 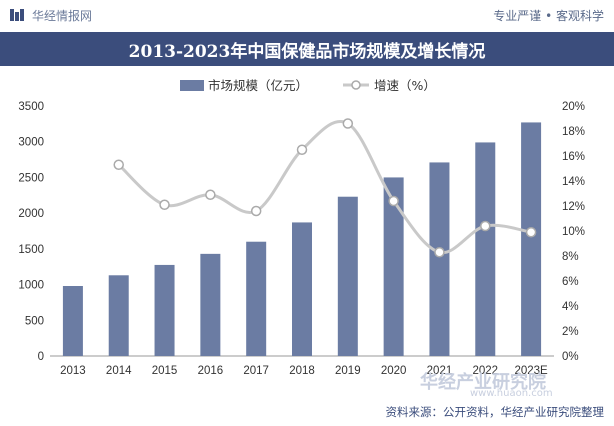 What do you see at coordinates (118, 315) in the screenshot?
I see `bar-2014` at bounding box center [118, 315].